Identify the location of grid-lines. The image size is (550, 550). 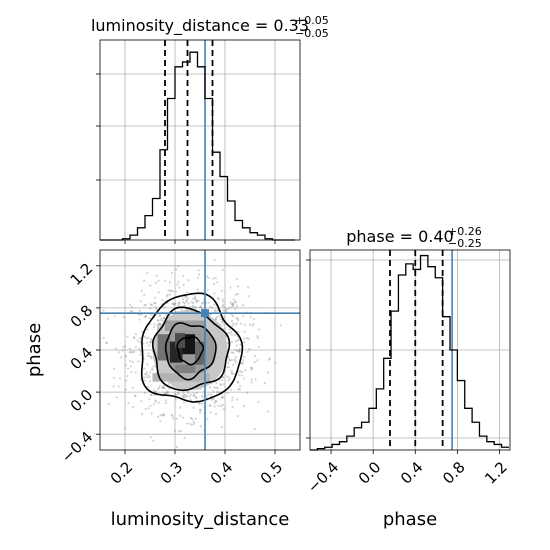
(200, 140).